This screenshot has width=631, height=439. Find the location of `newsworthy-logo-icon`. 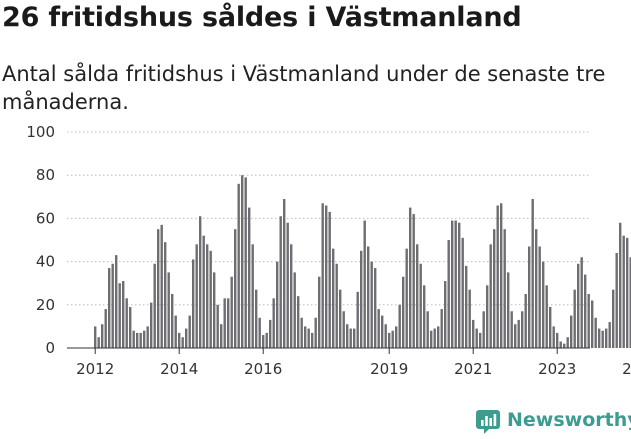

newsworthy-logo-icon is located at coordinates (488, 422).